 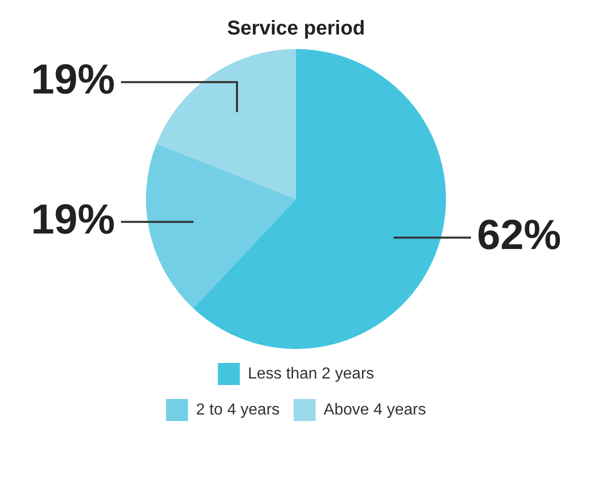 I want to click on legend-label: 2 to 4 years, so click(x=238, y=409).